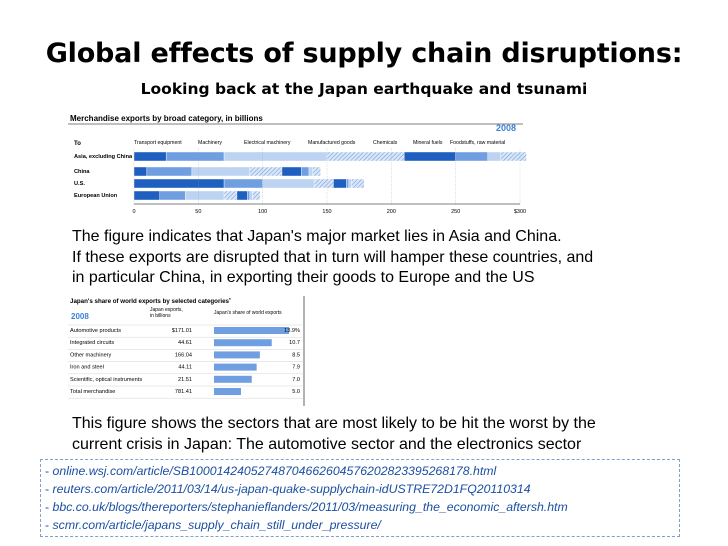 This screenshot has height=546, width=728. I want to click on table-row-exports: 44.61, so click(185, 343).